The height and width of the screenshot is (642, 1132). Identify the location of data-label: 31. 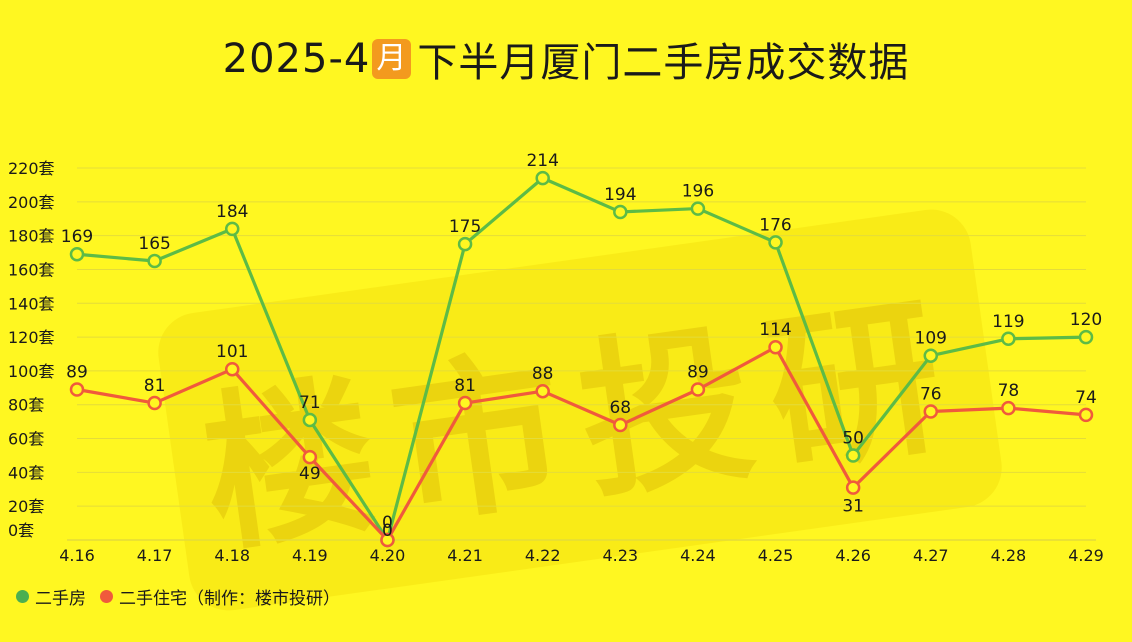
(853, 507).